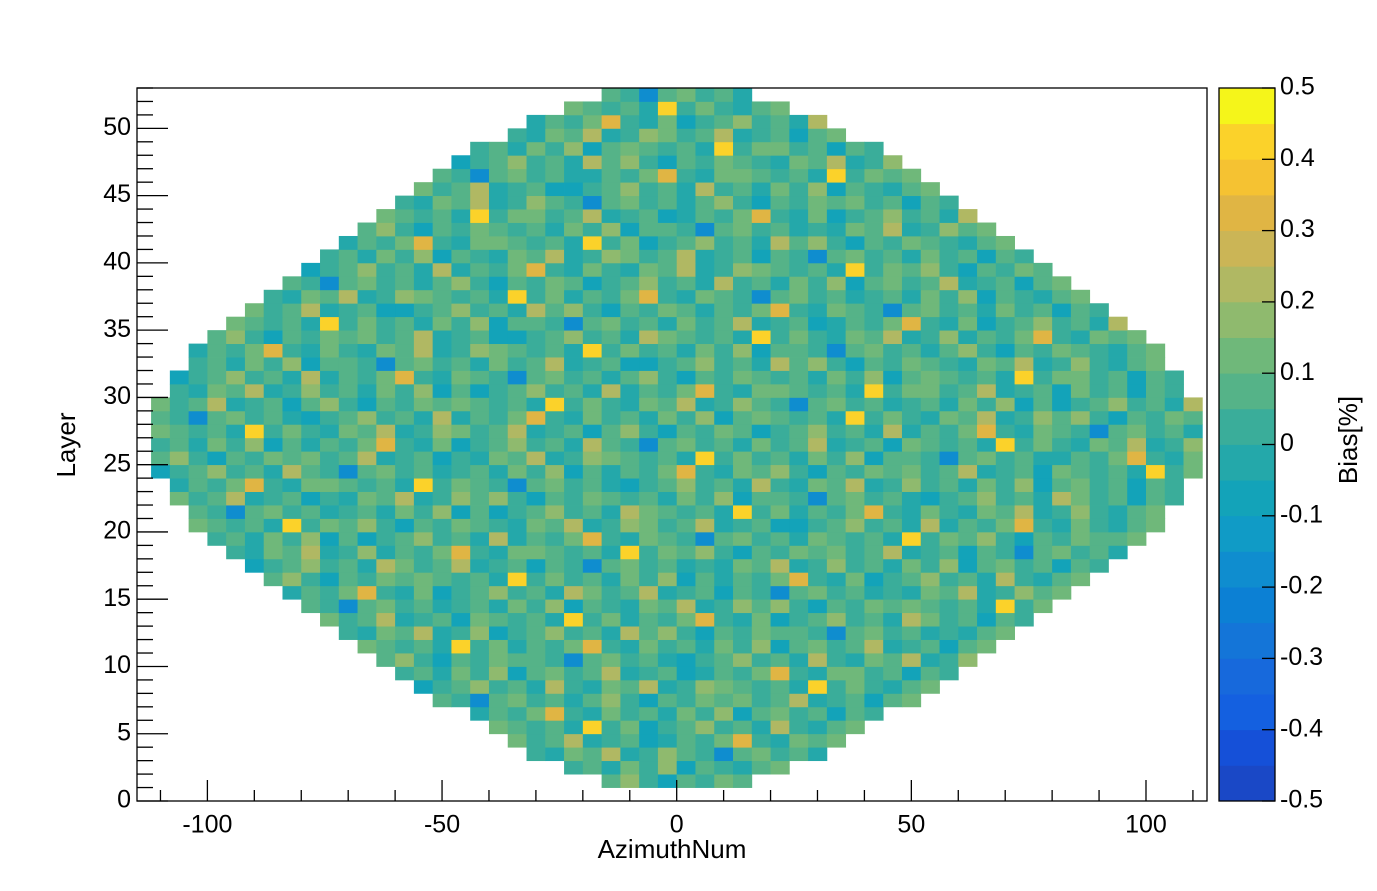  What do you see at coordinates (1247, 319) in the screenshot?
I see `color-bar-band` at bounding box center [1247, 319].